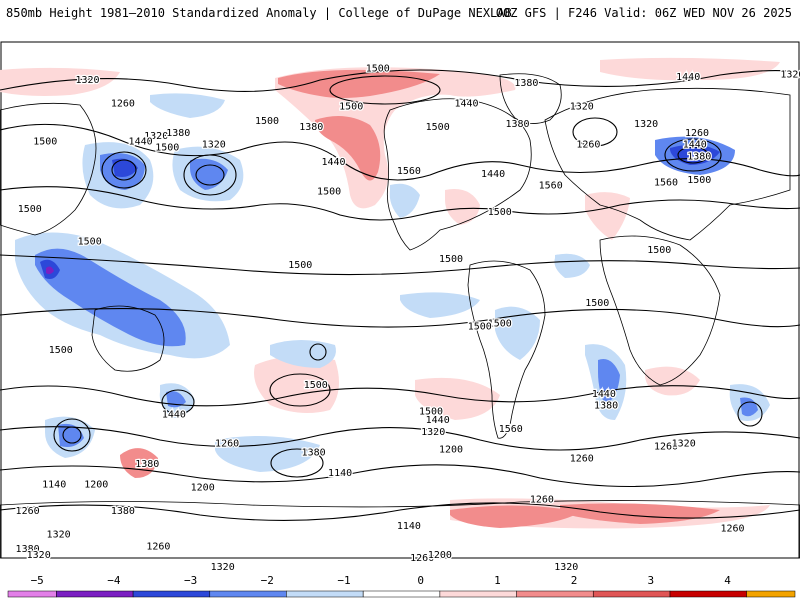  Describe the element at coordinates (530, 98) in the screenshot. I see `continent-outline-greenland` at that location.